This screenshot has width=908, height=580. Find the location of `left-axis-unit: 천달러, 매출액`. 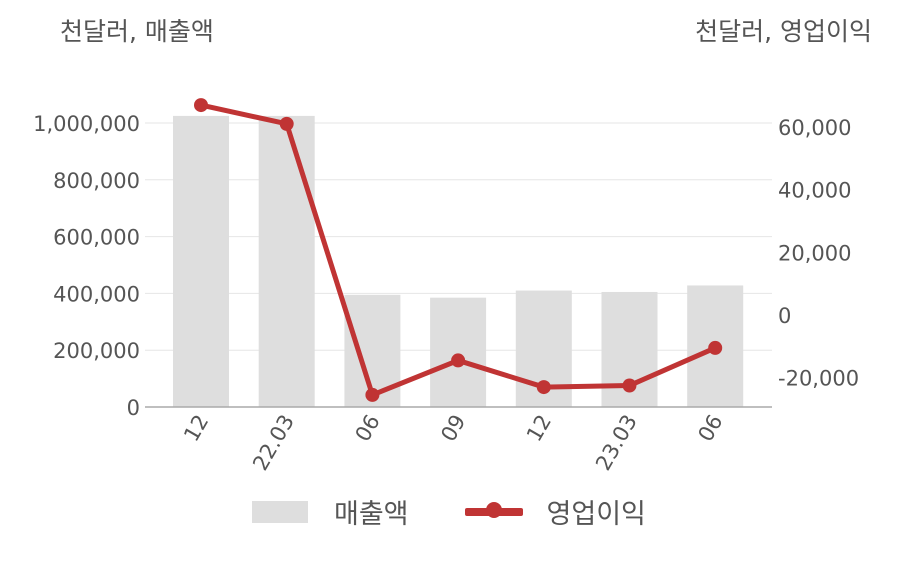

left-axis-unit: 천달러, 매출액 is located at coordinates (137, 31).